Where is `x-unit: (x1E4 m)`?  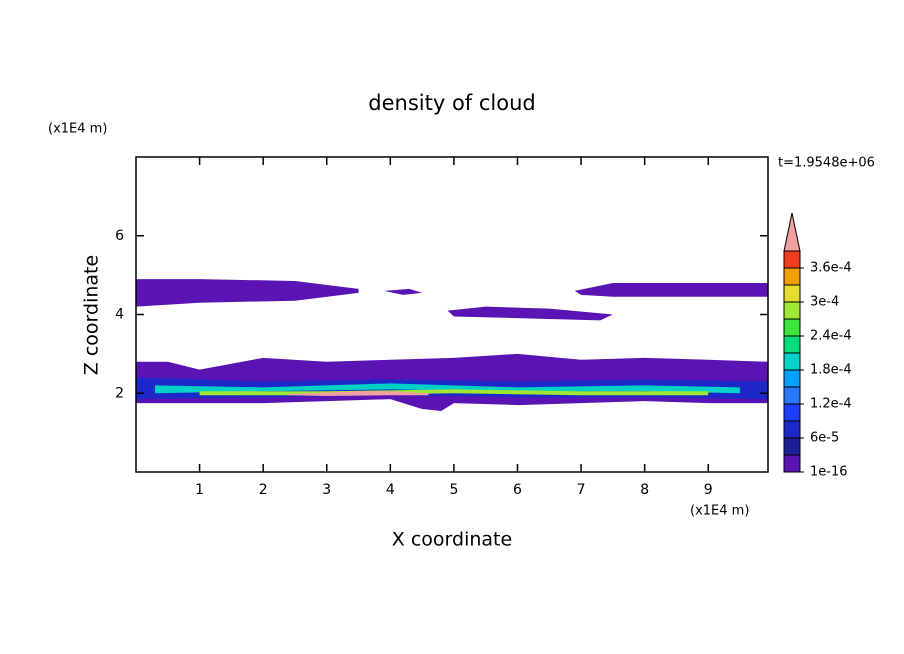 x-unit: (x1E4 m) is located at coordinates (719, 511).